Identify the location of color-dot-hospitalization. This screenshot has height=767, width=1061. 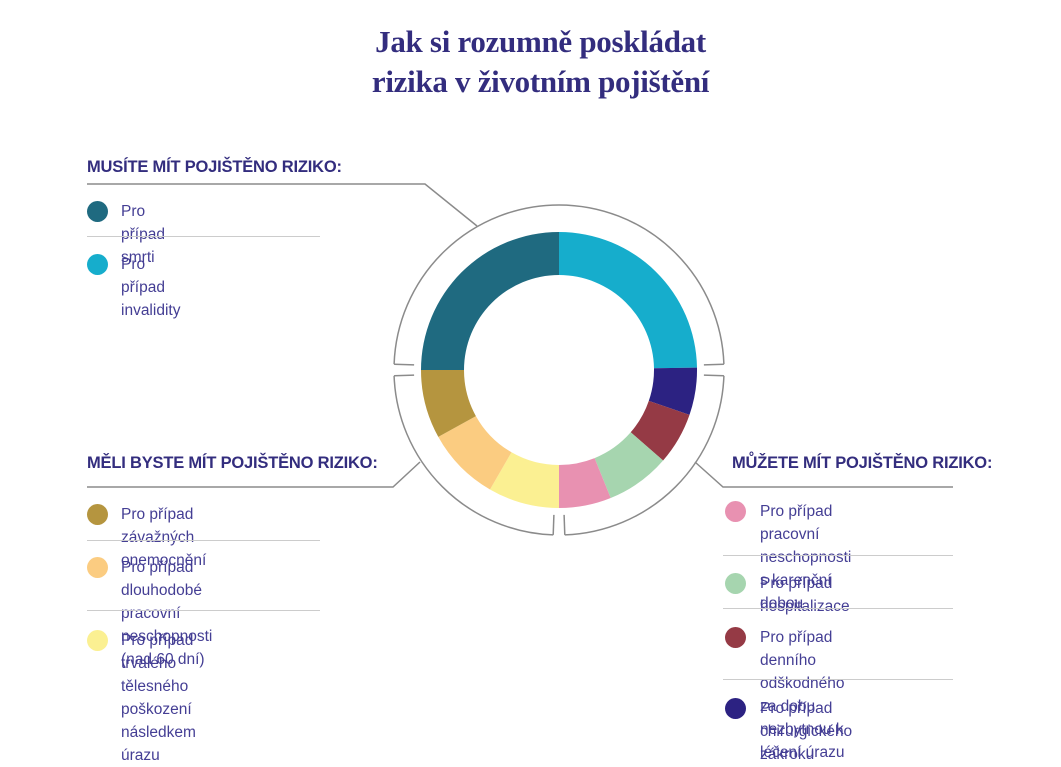
(735, 583).